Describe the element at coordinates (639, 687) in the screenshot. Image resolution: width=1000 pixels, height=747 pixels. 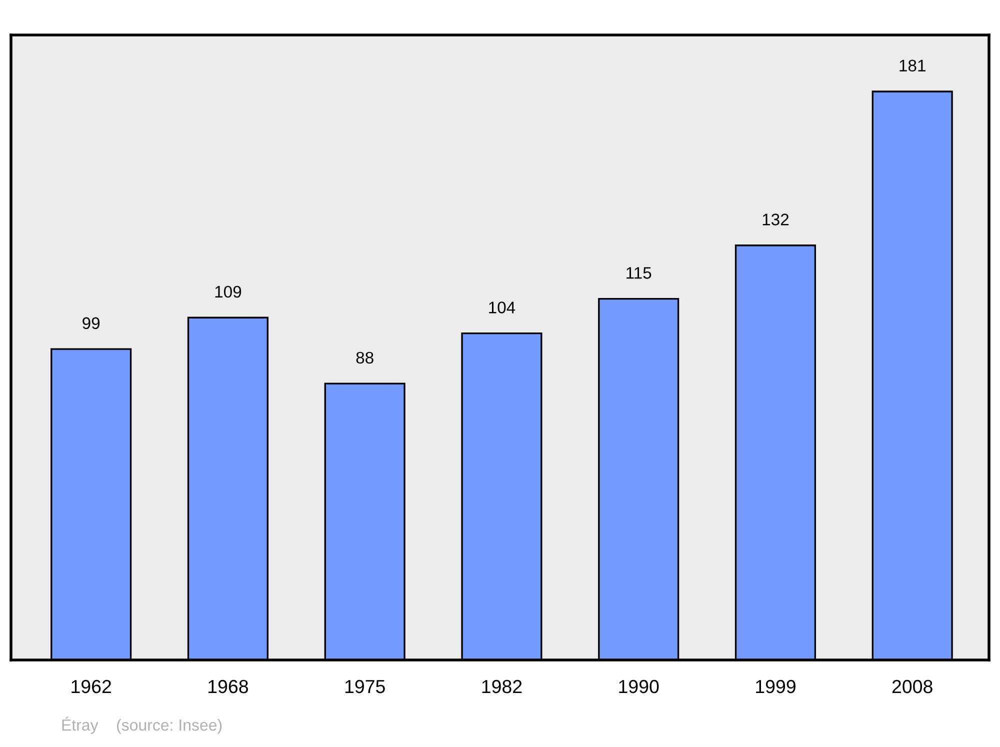
I see `x-tick-label: 1990` at that location.